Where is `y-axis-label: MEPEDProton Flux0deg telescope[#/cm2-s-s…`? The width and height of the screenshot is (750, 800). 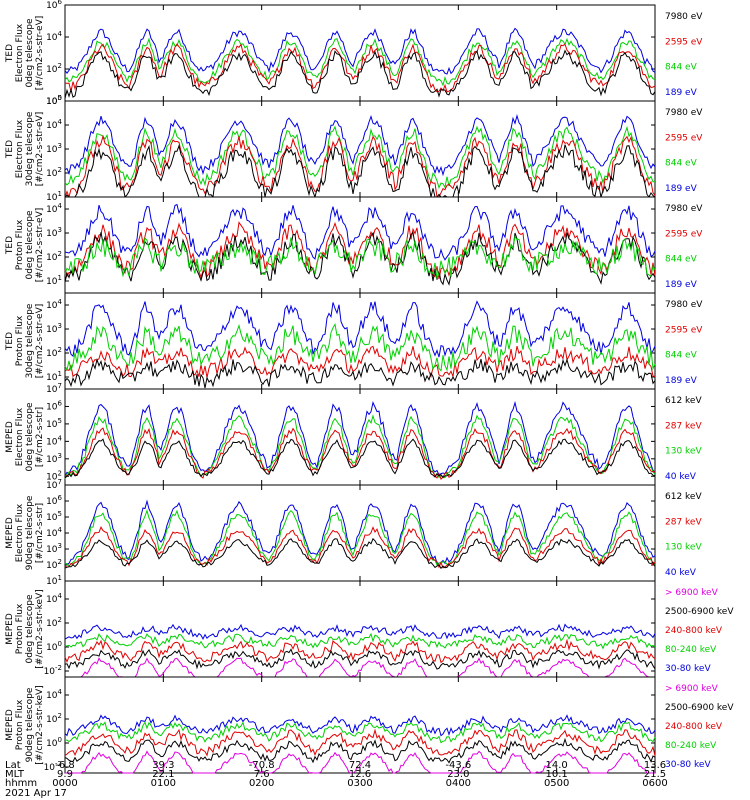
y-axis-label: MEPEDProton Flux0deg telescope[#/cm2-s-s… is located at coordinates (25, 628).